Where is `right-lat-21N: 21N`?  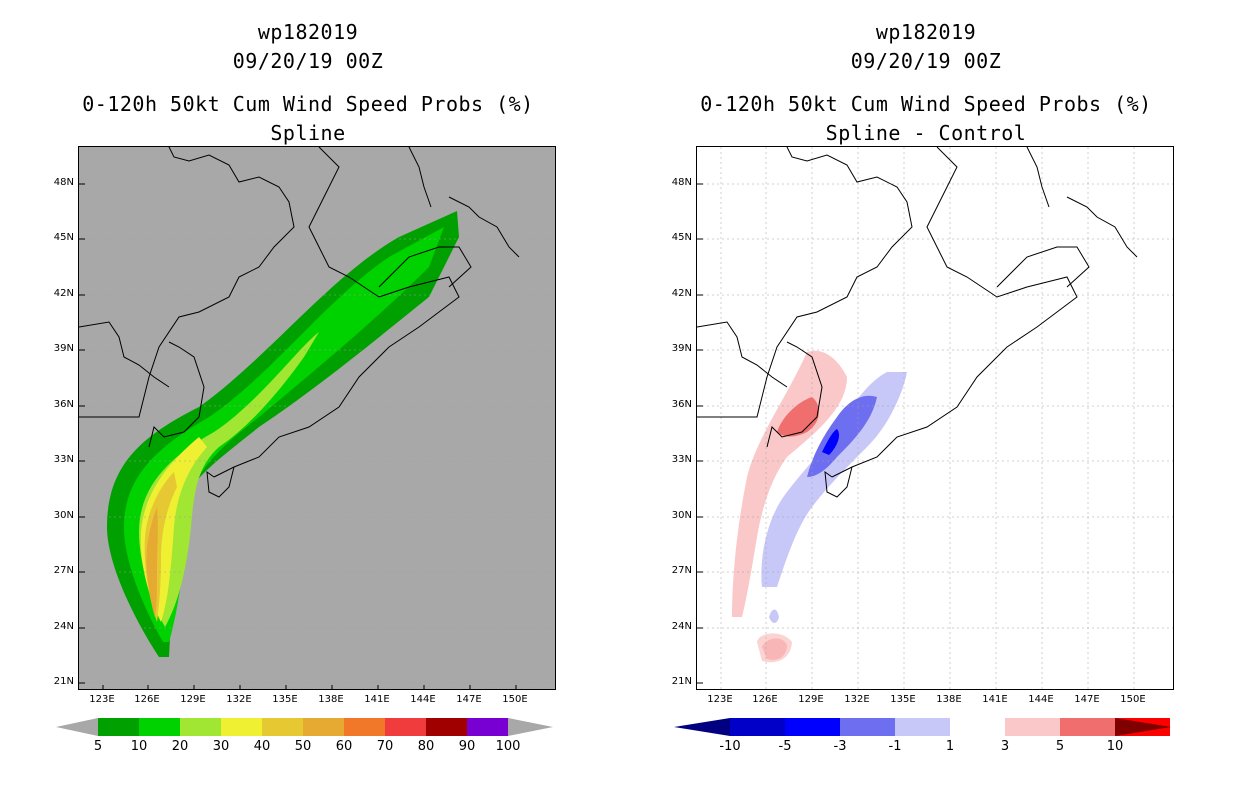 right-lat-21N: 21N is located at coordinates (681, 681).